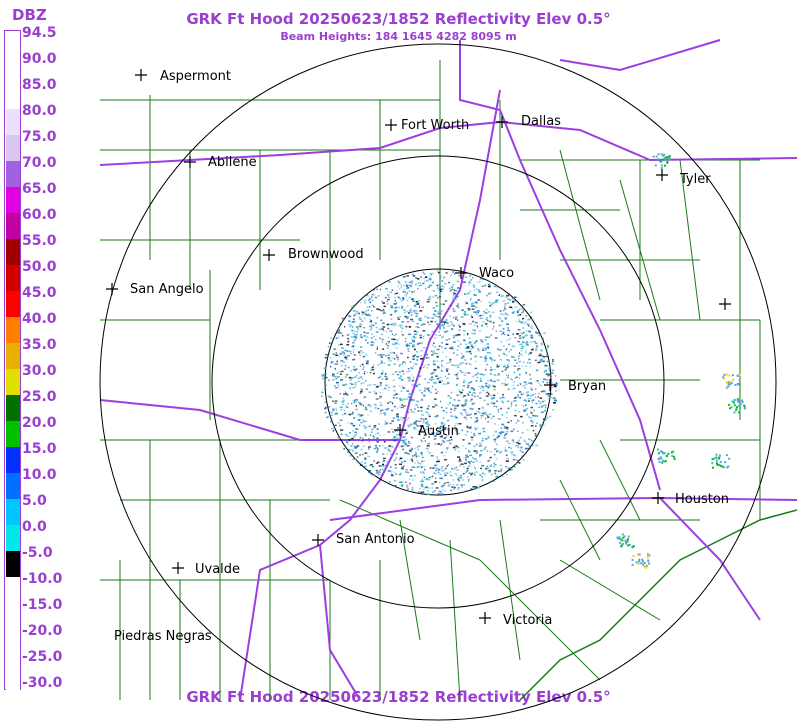  Describe the element at coordinates (438, 431) in the screenshot. I see `svg-text: Austin` at that location.